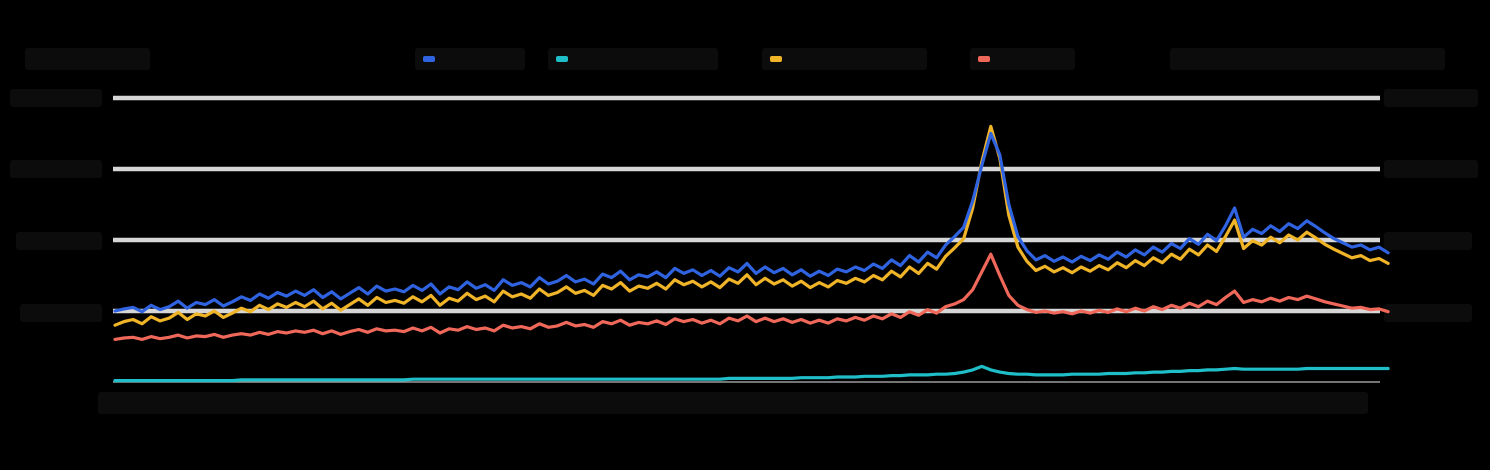  I want to click on legend-swatch-red, so click(984, 59).